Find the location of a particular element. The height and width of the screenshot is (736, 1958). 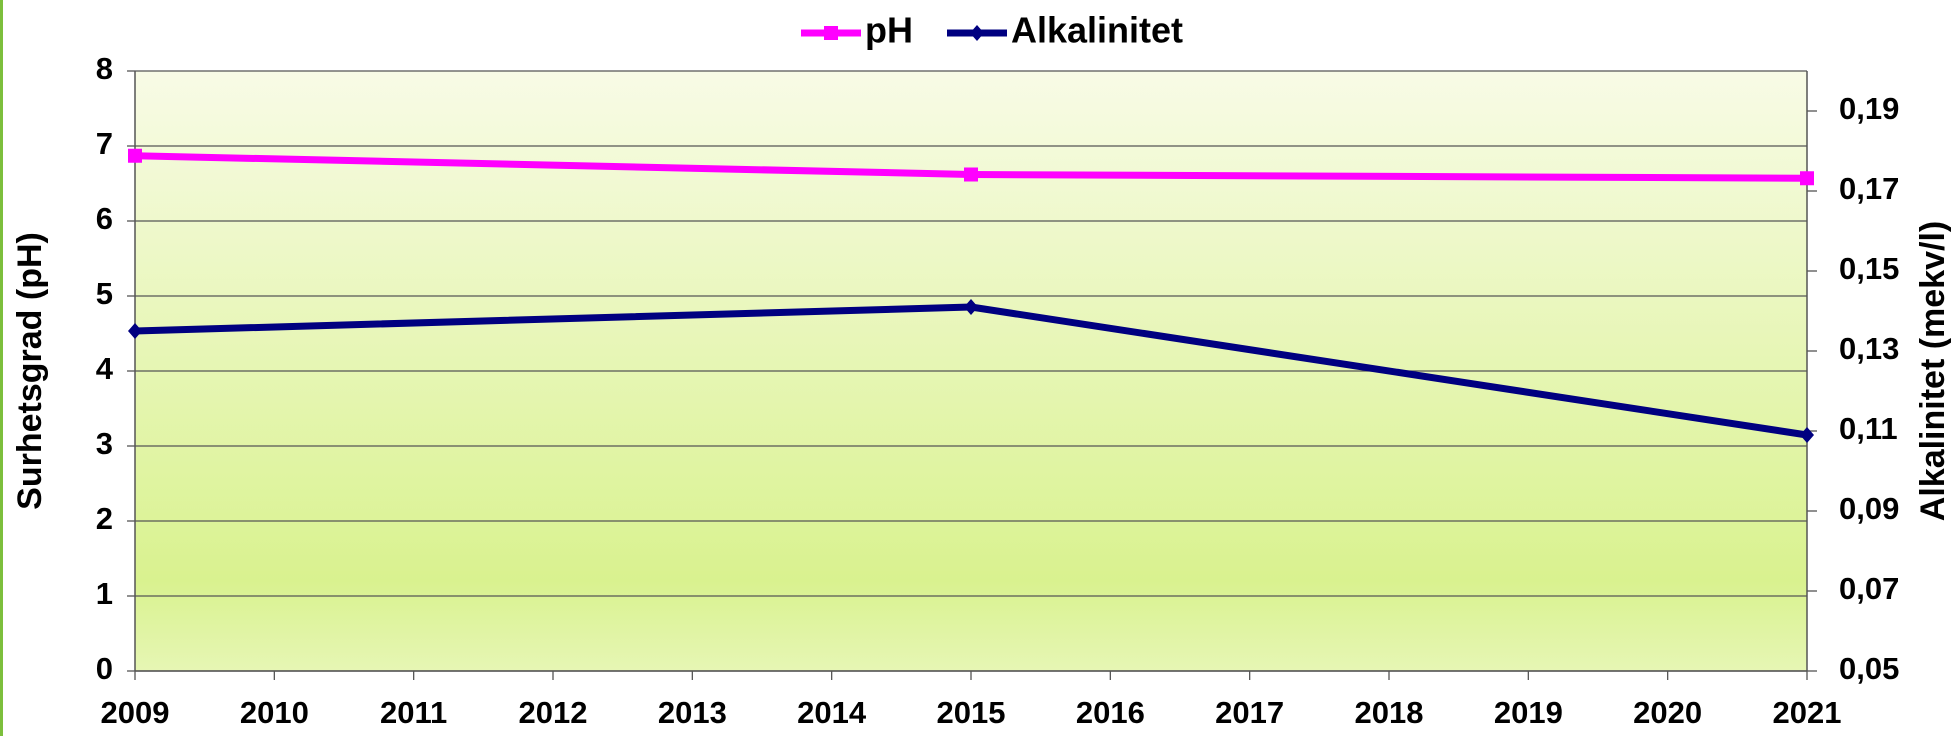

x-tick-label: 2016 is located at coordinates (1110, 712).